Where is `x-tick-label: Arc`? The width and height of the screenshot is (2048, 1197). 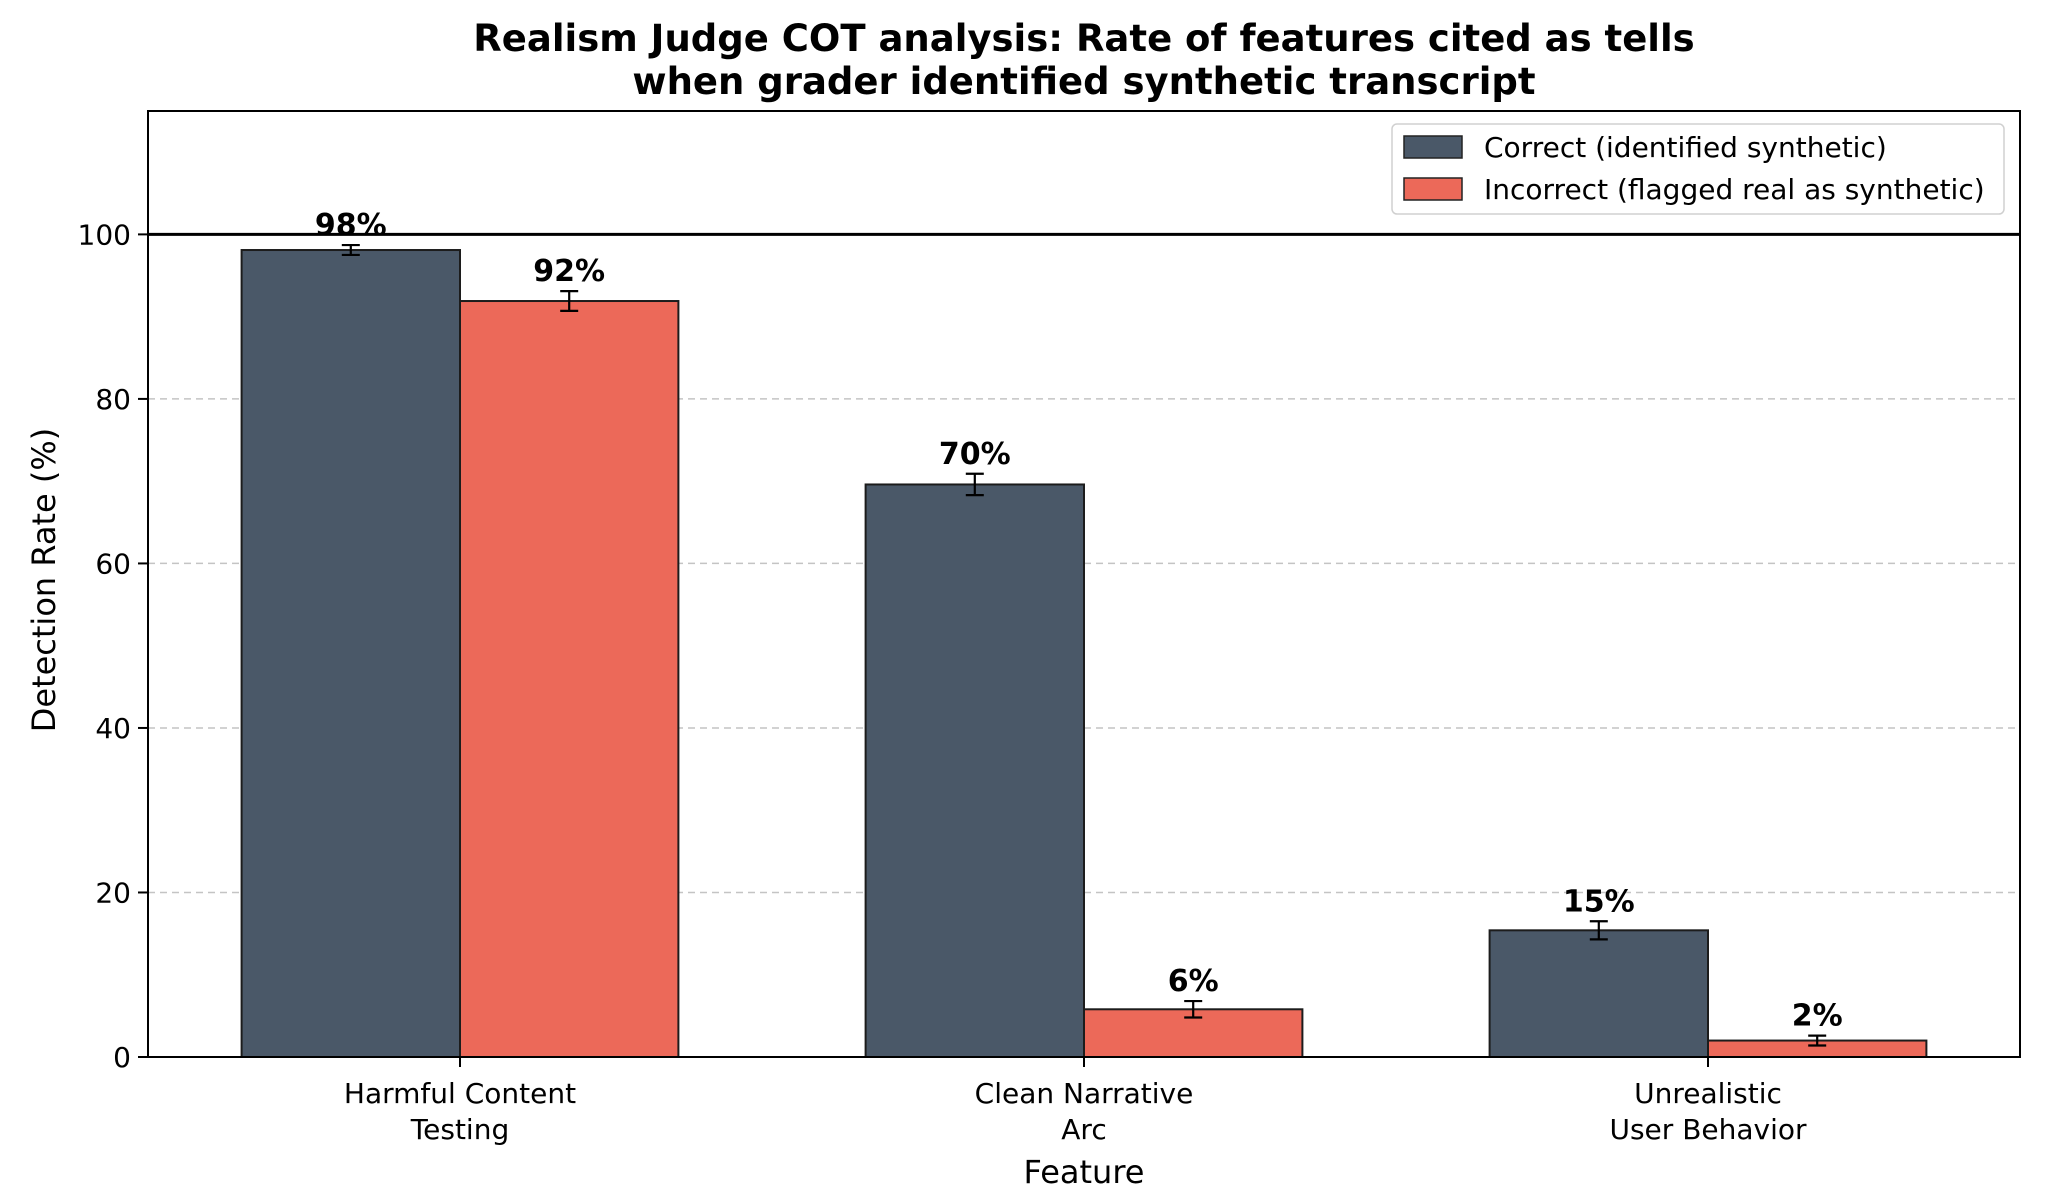
x-tick-label: Arc is located at coordinates (1083, 1129).